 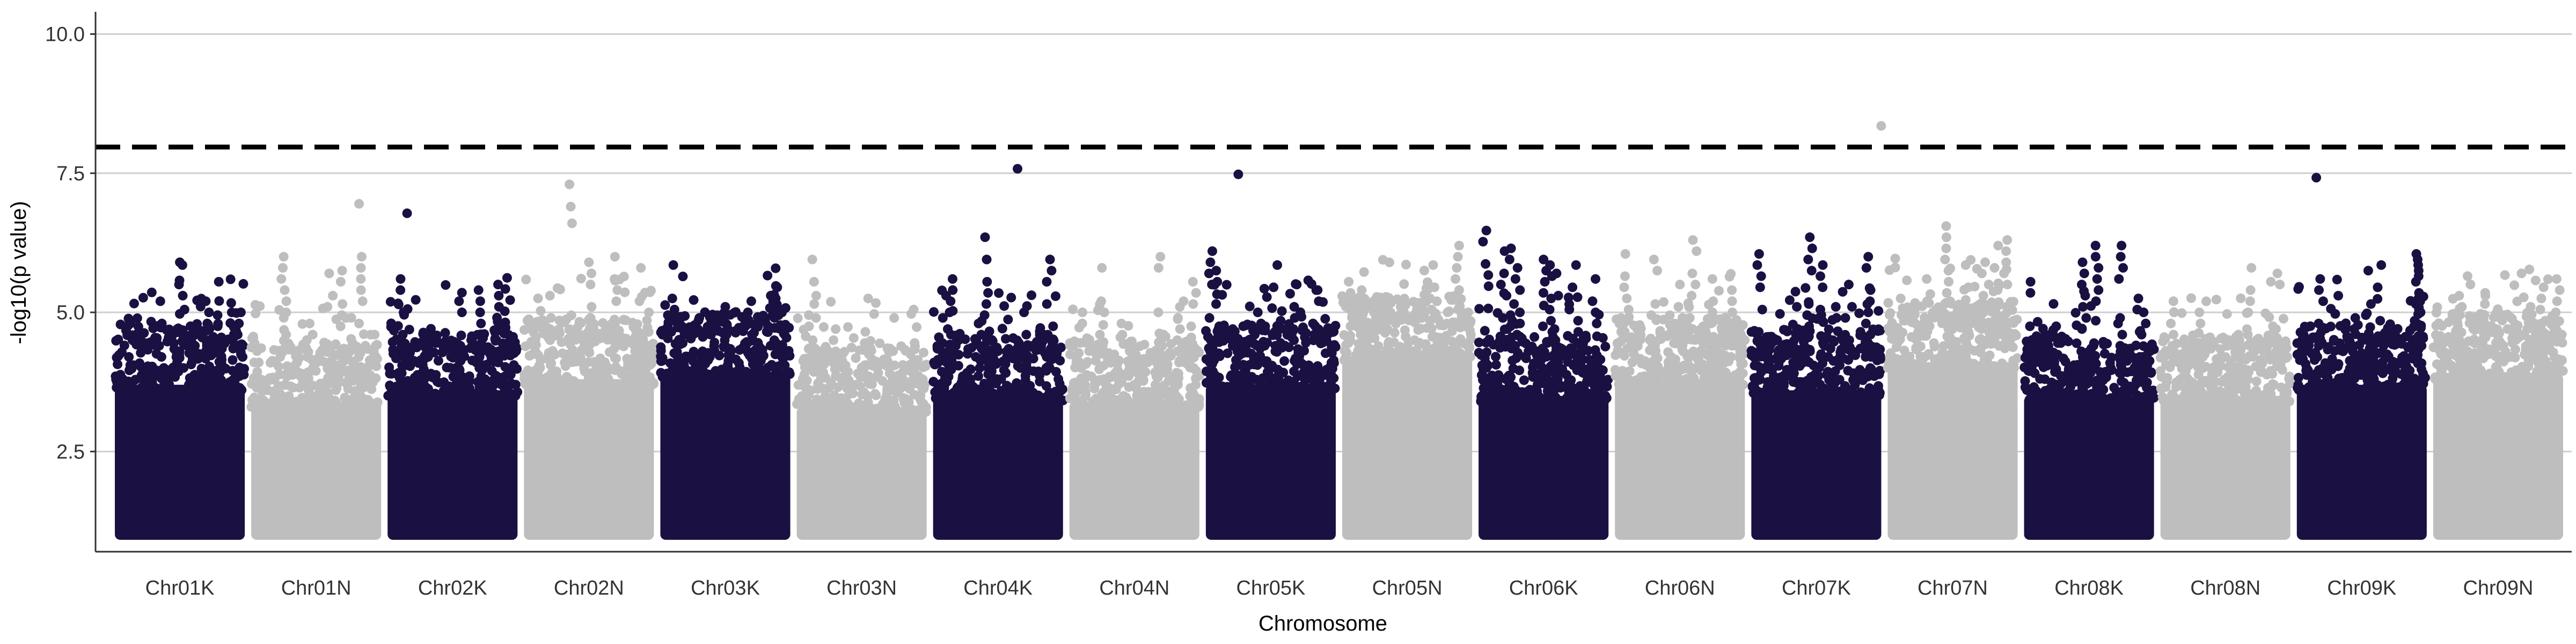 I want to click on chromosome-Chr05K, so click(x=1271, y=354).